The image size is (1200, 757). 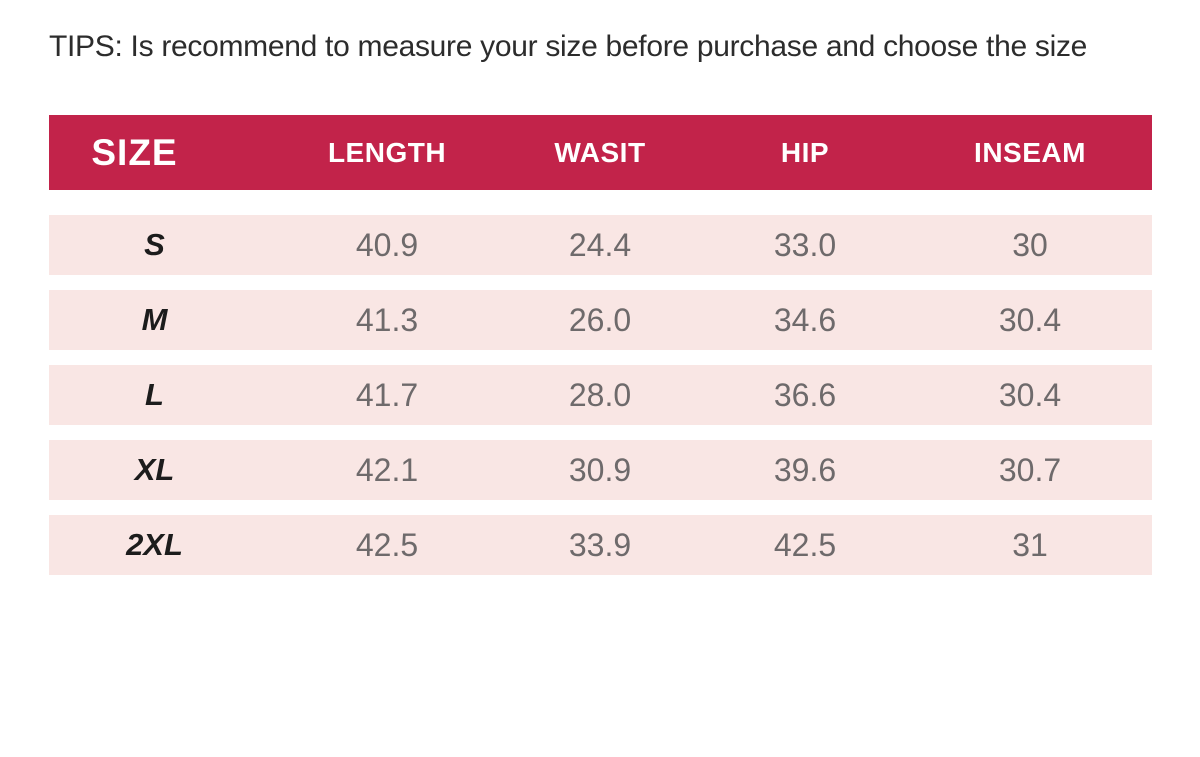 I want to click on length-value: 42.5, so click(x=387, y=544).